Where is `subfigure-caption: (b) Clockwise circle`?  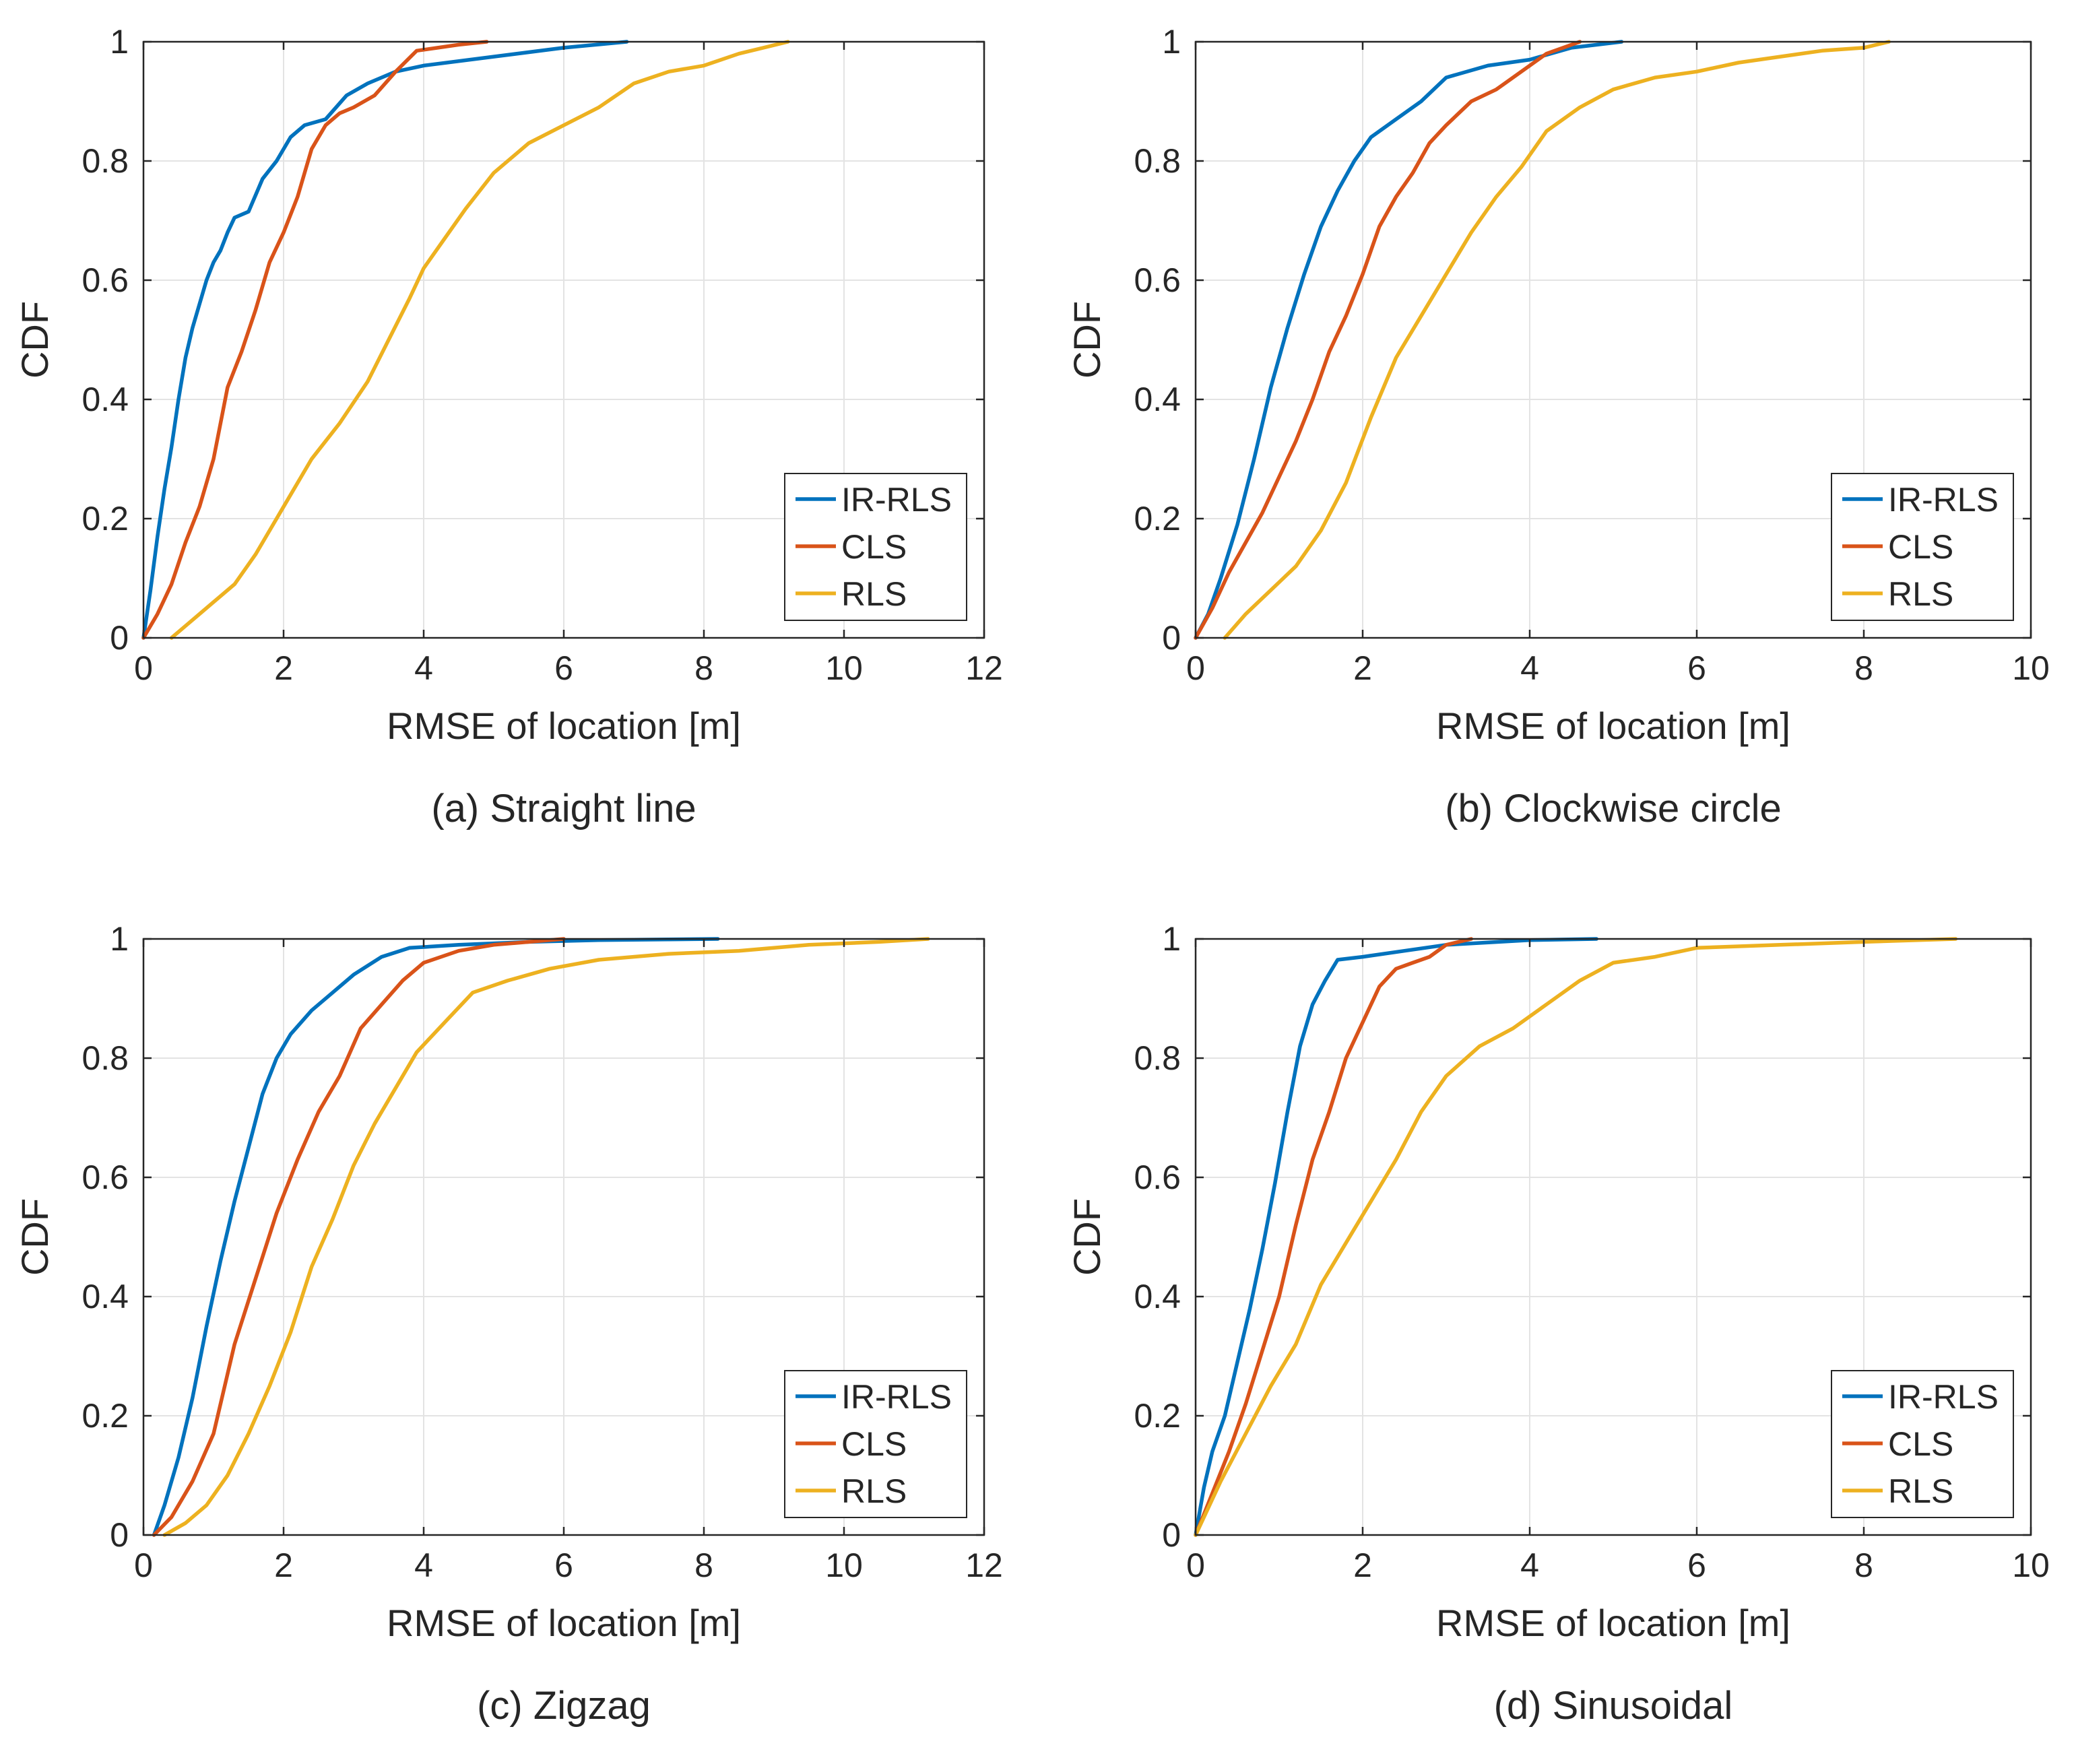
subfigure-caption: (b) Clockwise circle is located at coordinates (1613, 809).